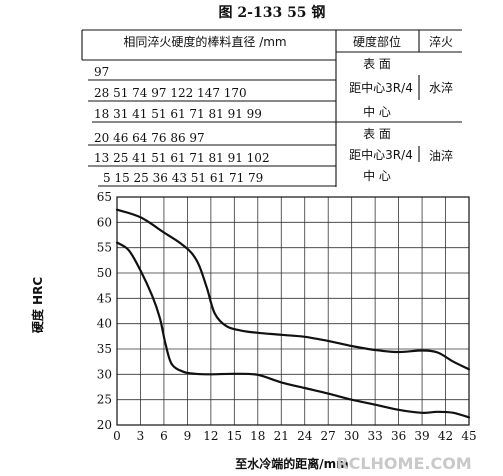 The width and height of the screenshot is (503, 476). What do you see at coordinates (104, 349) in the screenshot?
I see `y-tick-label: 35` at bounding box center [104, 349].